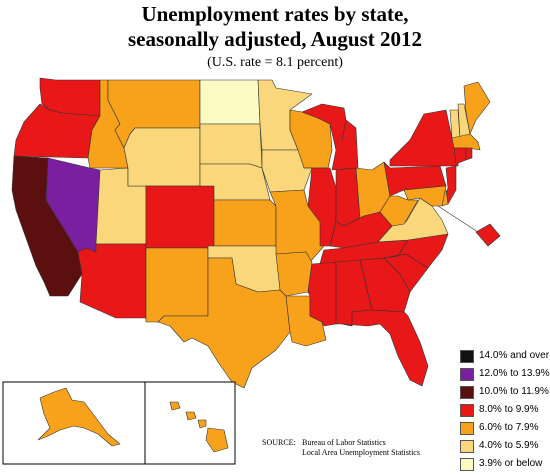 Image resolution: width=550 pixels, height=475 pixels. I want to click on state-DC, so click(488, 235).